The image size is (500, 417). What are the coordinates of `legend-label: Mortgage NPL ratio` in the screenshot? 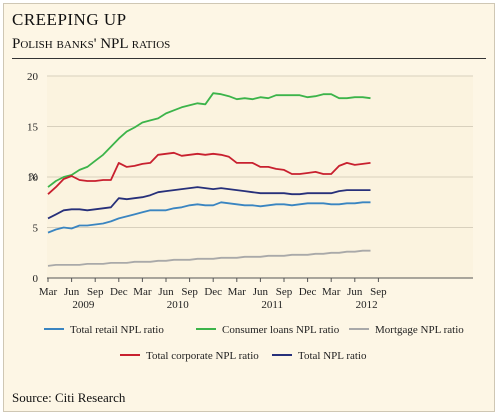 It's located at (419, 330).